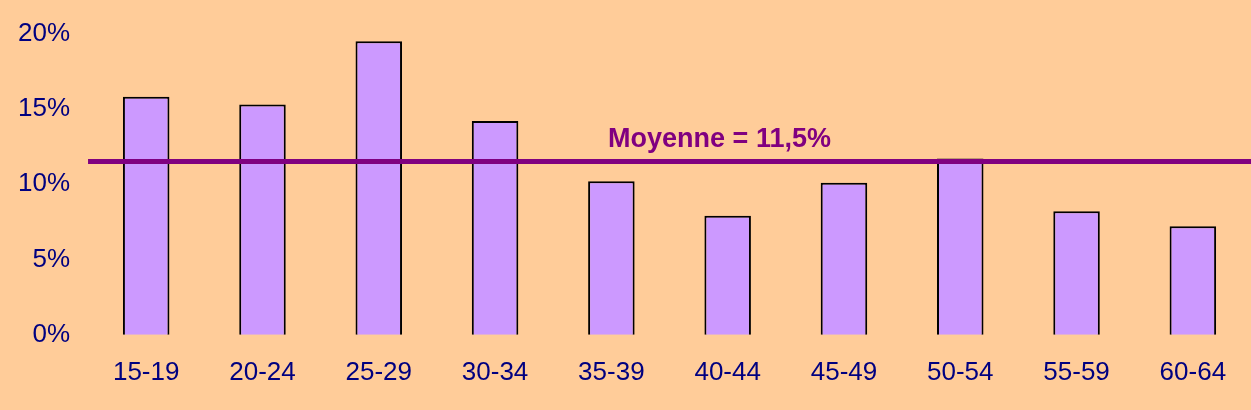  I want to click on y-tick-label: 10%, so click(44, 182).